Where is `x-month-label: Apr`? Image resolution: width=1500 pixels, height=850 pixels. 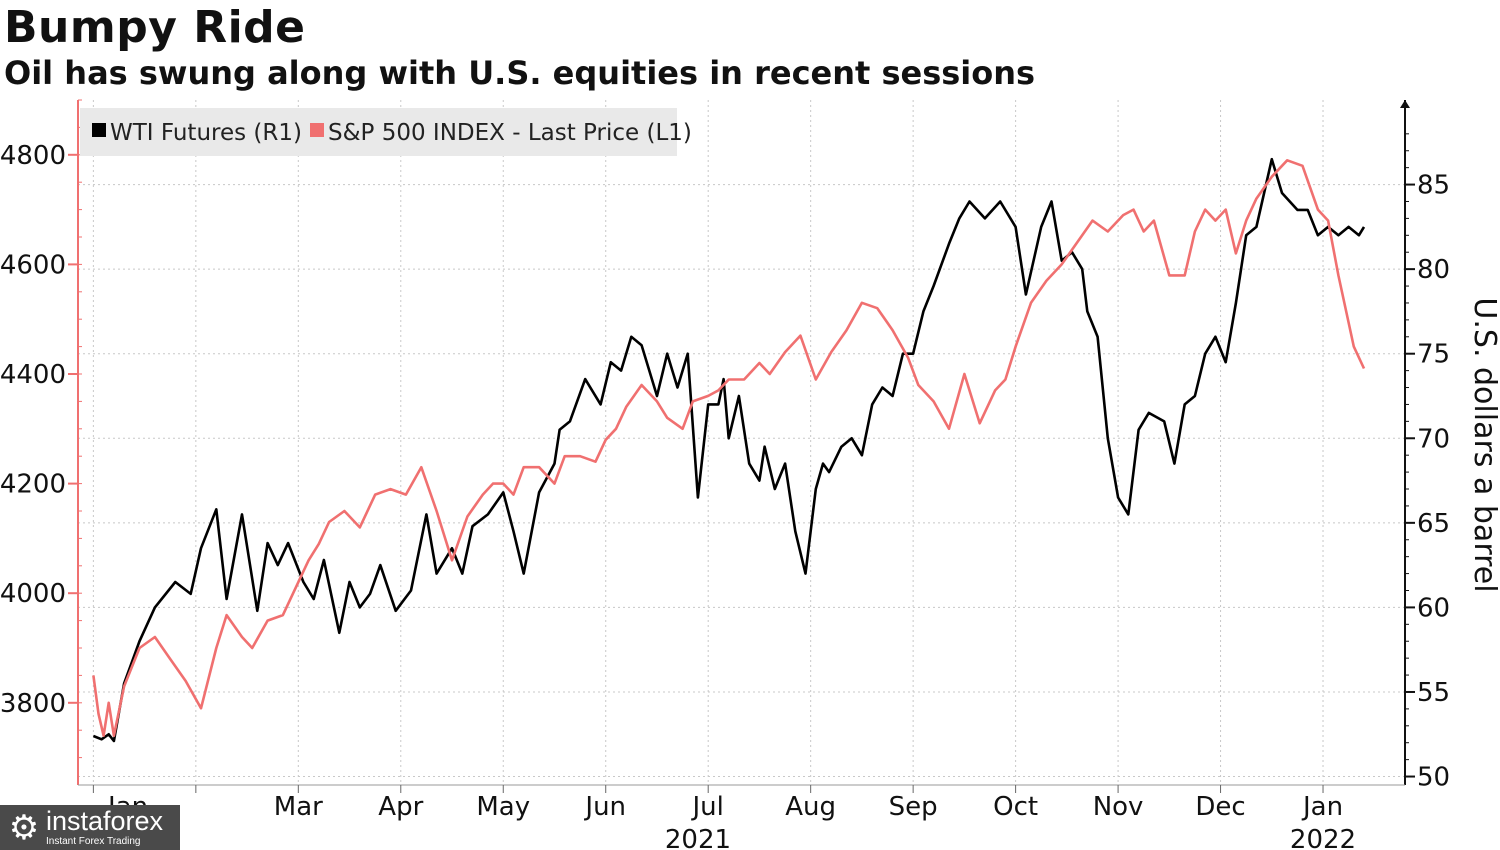 x-month-label: Apr is located at coordinates (400, 807).